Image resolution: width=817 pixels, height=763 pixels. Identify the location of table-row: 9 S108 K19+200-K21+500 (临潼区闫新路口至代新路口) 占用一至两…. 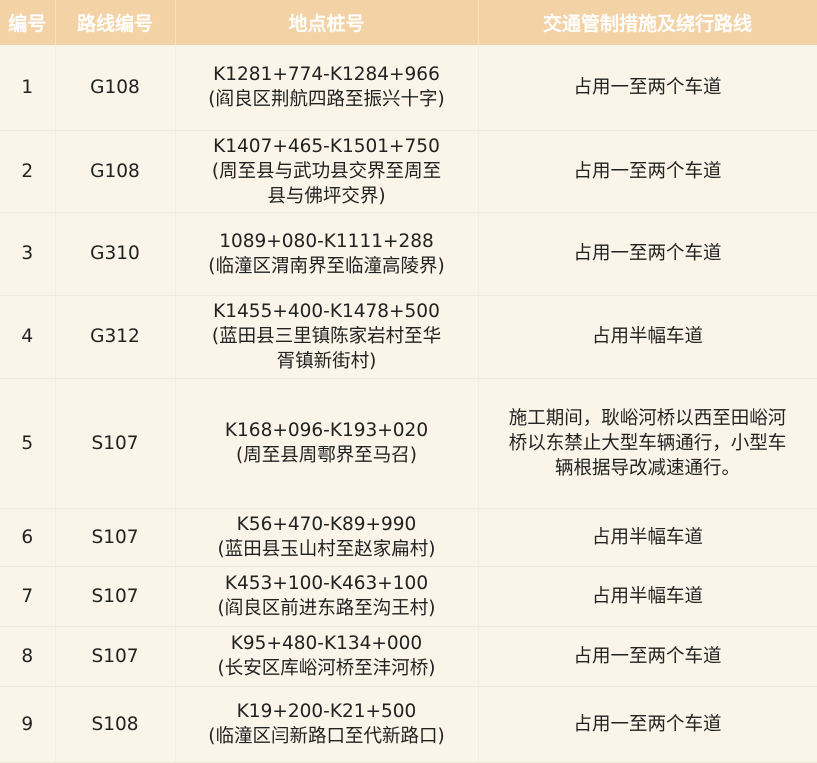
(408, 724).